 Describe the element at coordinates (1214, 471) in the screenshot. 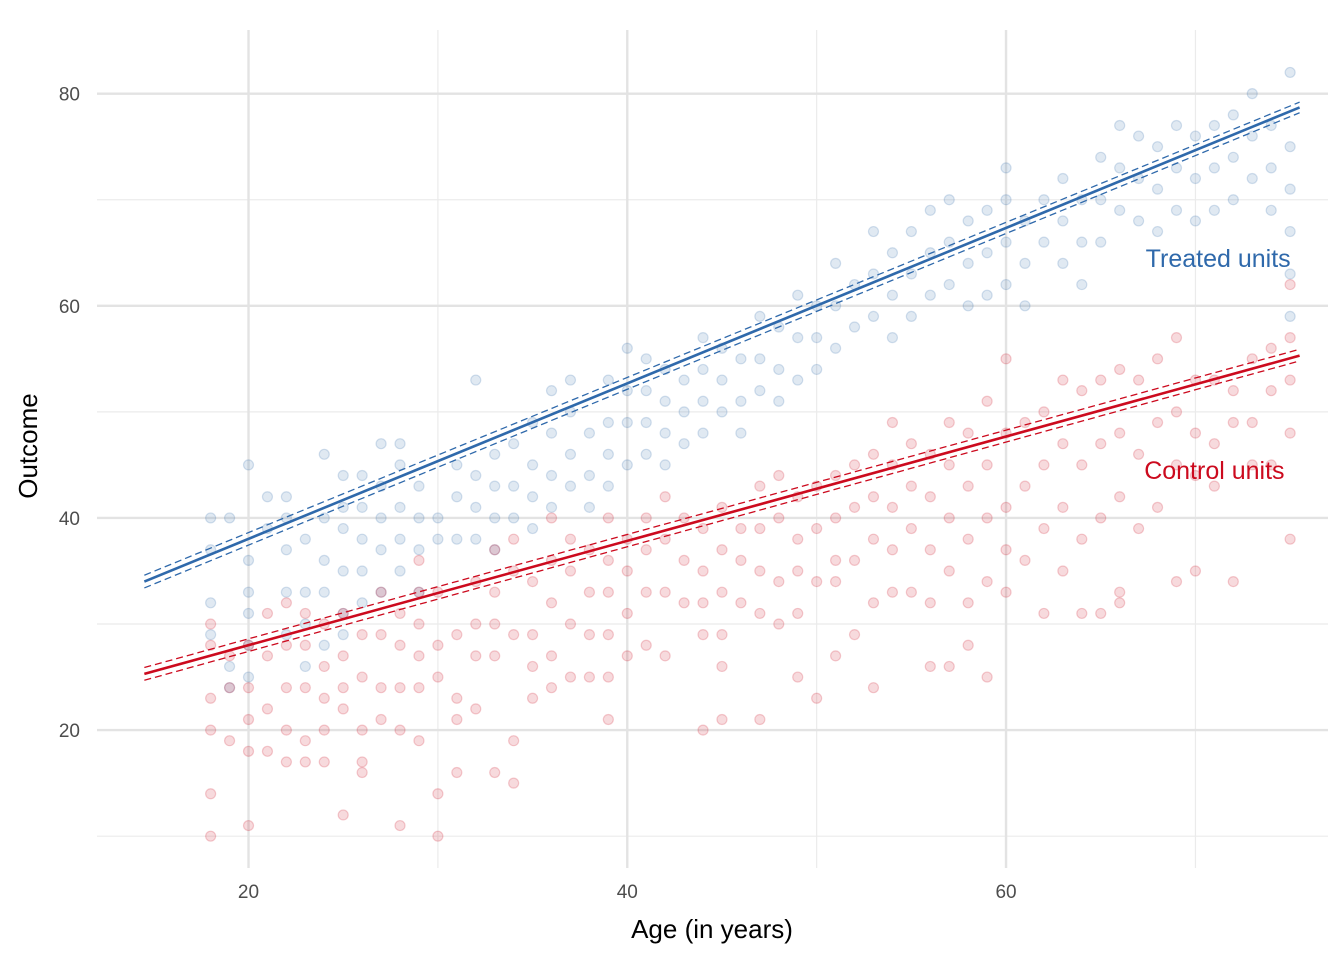

I see `control-series-label: Control units` at that location.